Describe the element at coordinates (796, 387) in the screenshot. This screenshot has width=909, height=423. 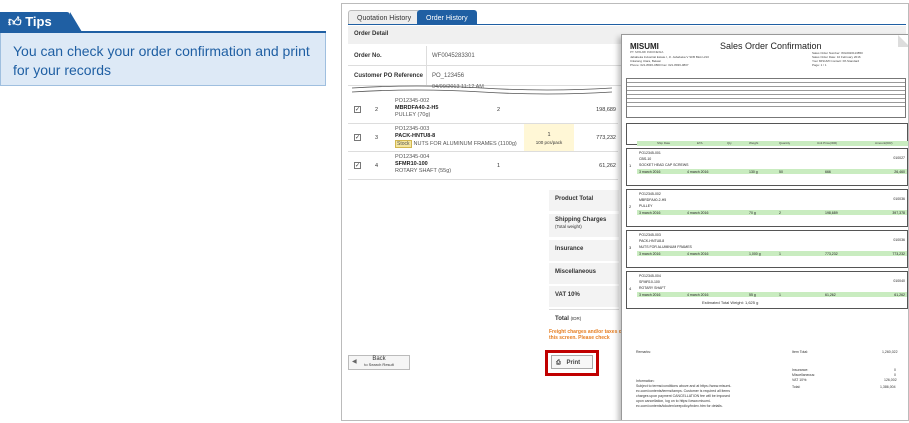
I see `sheet-total-label: Total:` at that location.